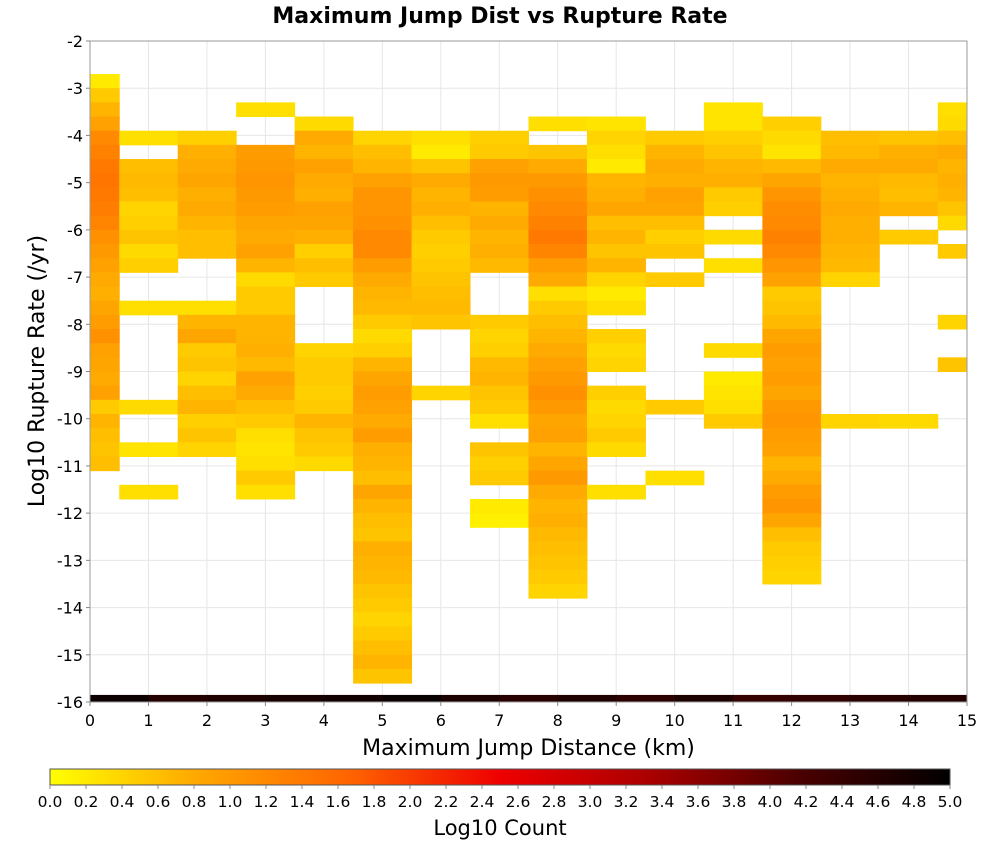  I want to click on colorbar-tick-label: 4.6, so click(878, 802).